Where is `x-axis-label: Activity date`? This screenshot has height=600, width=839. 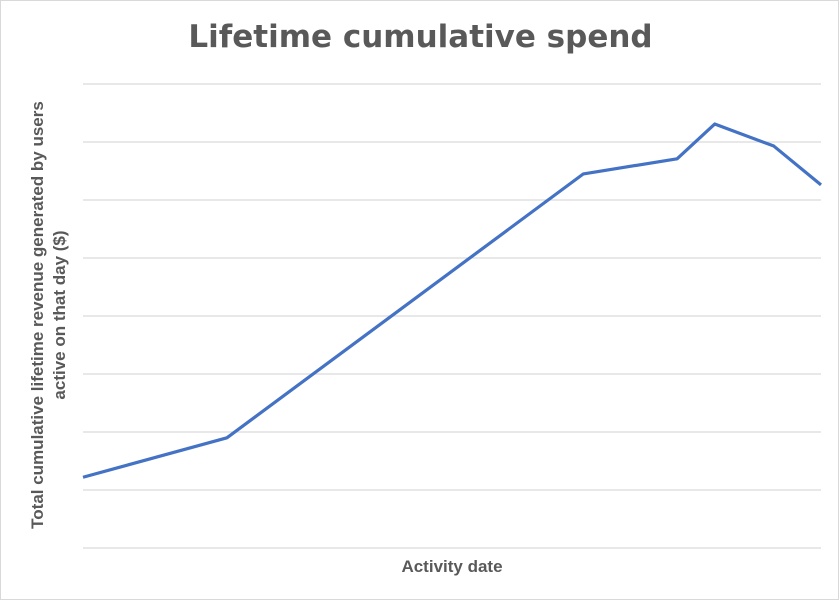 x-axis-label: Activity date is located at coordinates (452, 566).